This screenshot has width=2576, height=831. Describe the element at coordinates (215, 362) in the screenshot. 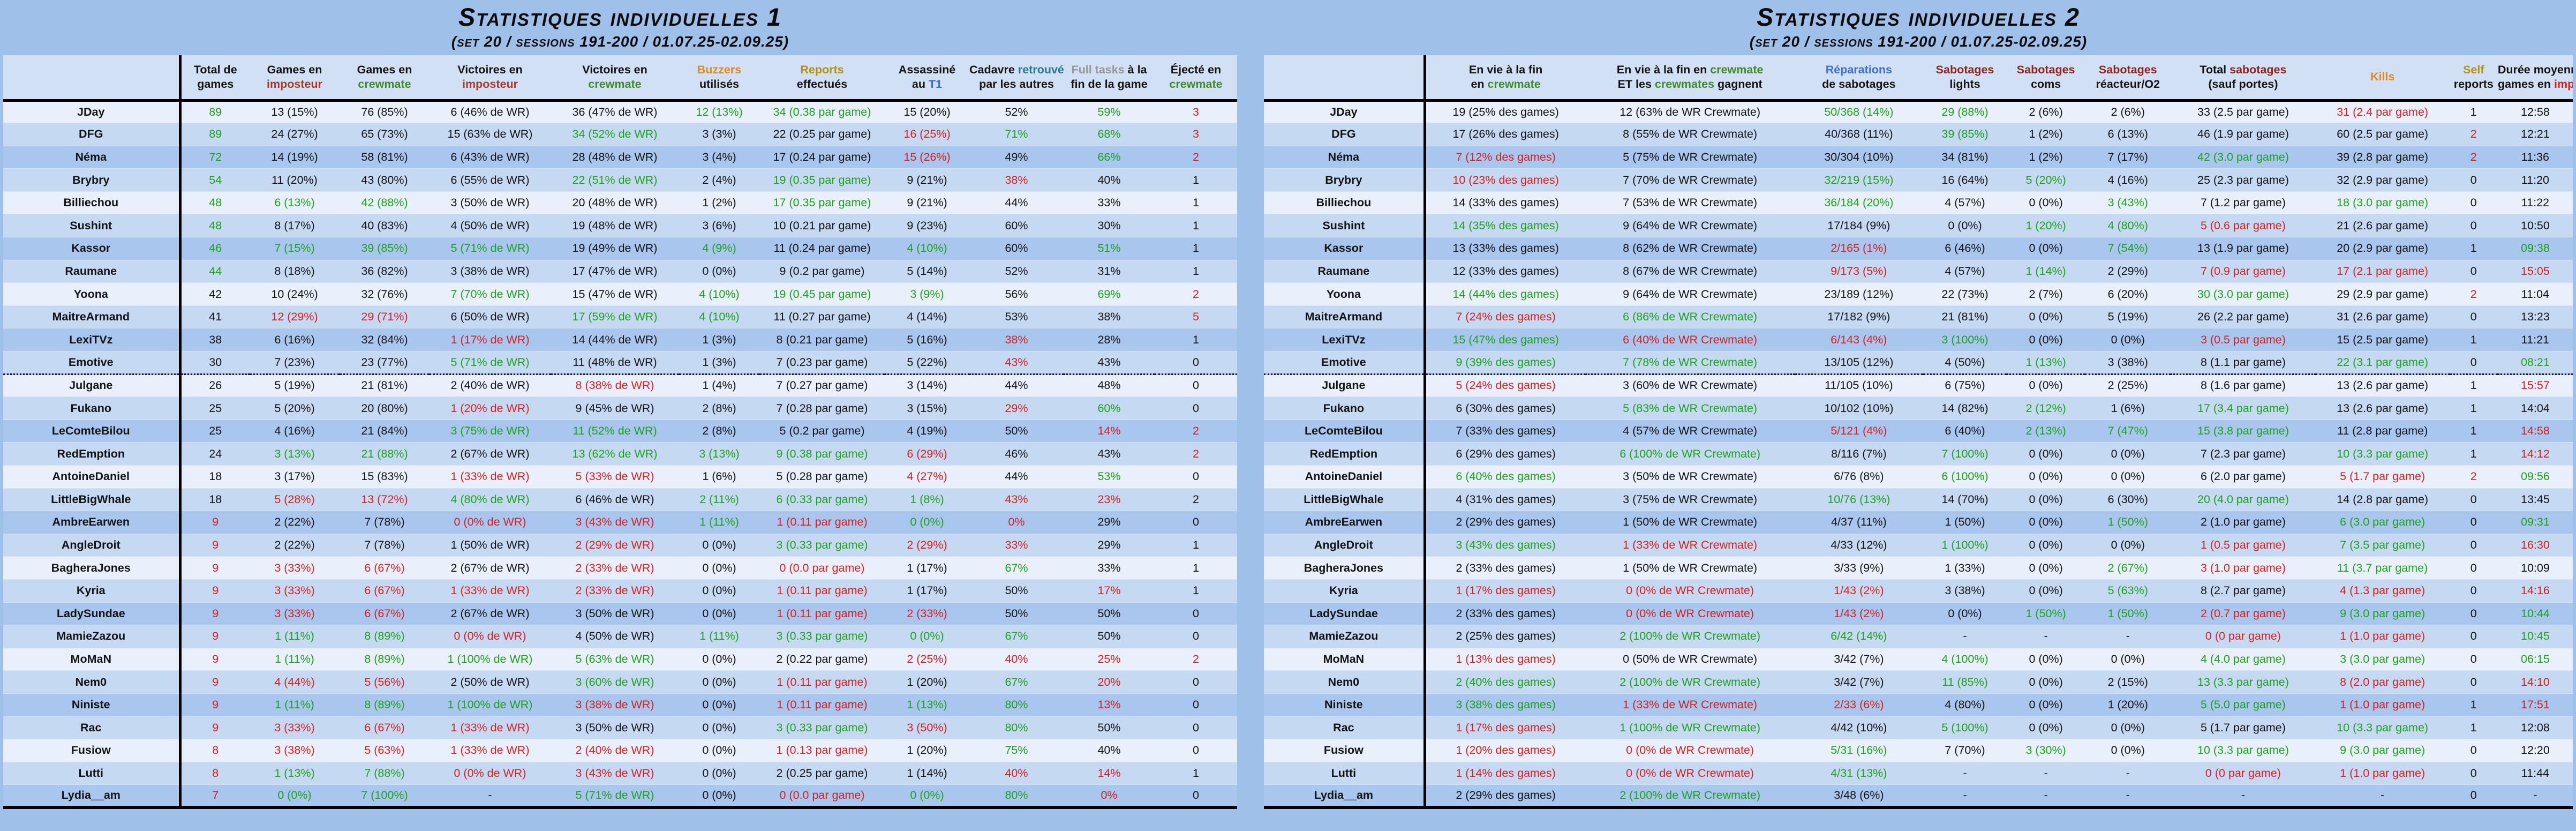

I see `text-segment: 30` at that location.